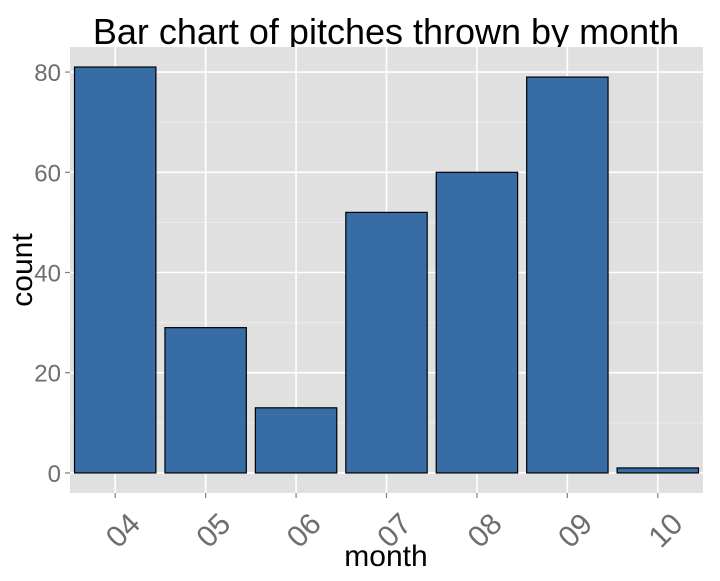 This screenshot has height=581, width=720. I want to click on x-tick-label: 09, so click(575, 530).